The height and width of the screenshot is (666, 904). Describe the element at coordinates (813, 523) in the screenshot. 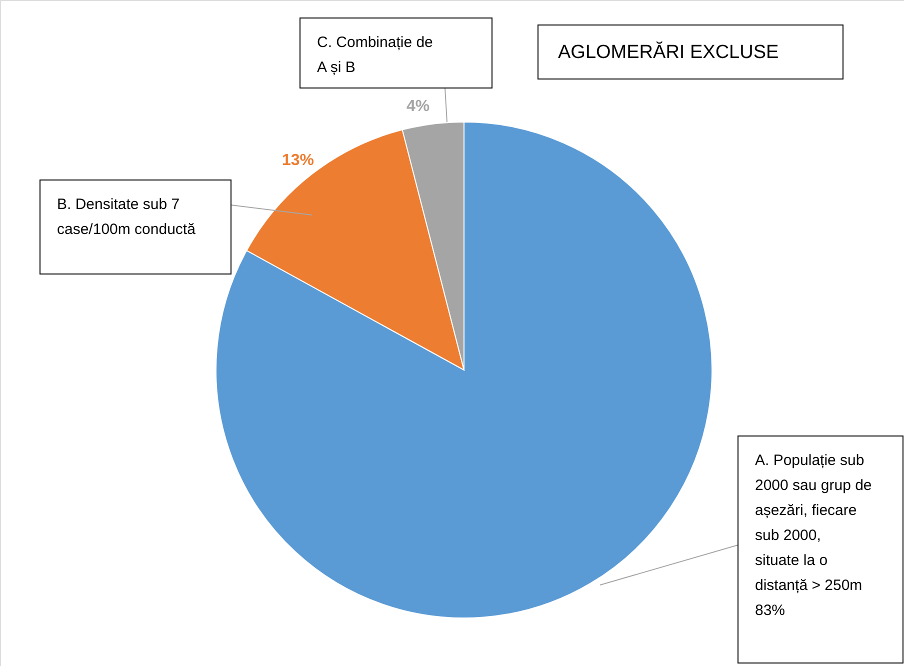

I see `slice-label: A. Populație sub 2000 sau grup de așezări, fiecare sub 2000, situate la o distanță > 250m` at that location.